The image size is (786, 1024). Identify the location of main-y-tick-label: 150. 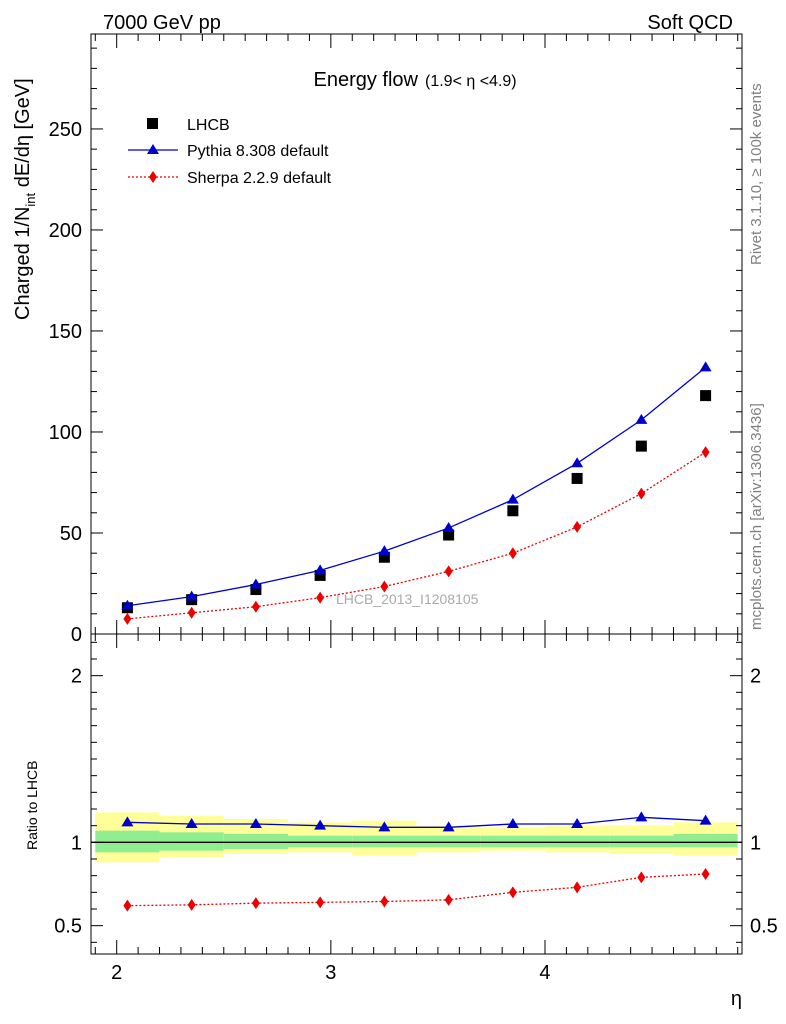
(65, 332).